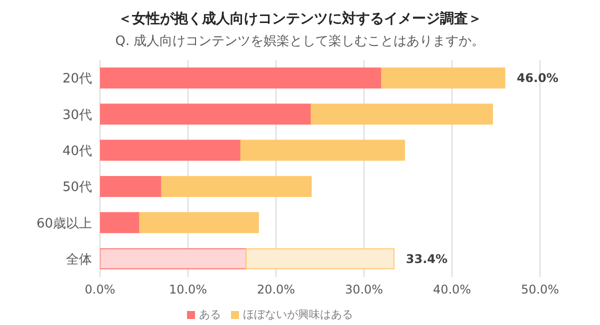 The width and height of the screenshot is (600, 325). I want to click on y-tick-label: 20代, so click(77, 79).